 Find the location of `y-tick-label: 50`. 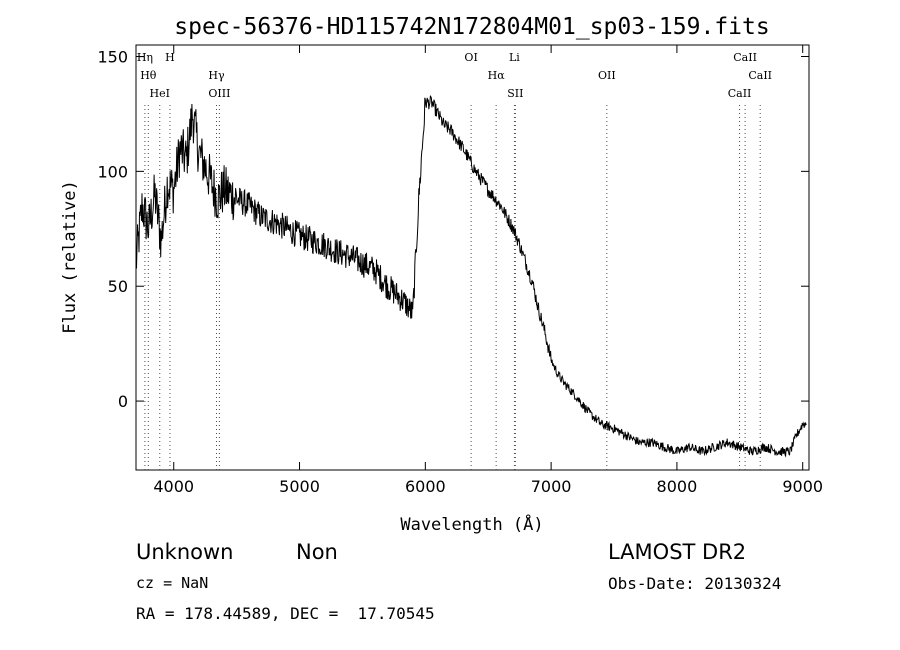

y-tick-label: 50 is located at coordinates (118, 286).